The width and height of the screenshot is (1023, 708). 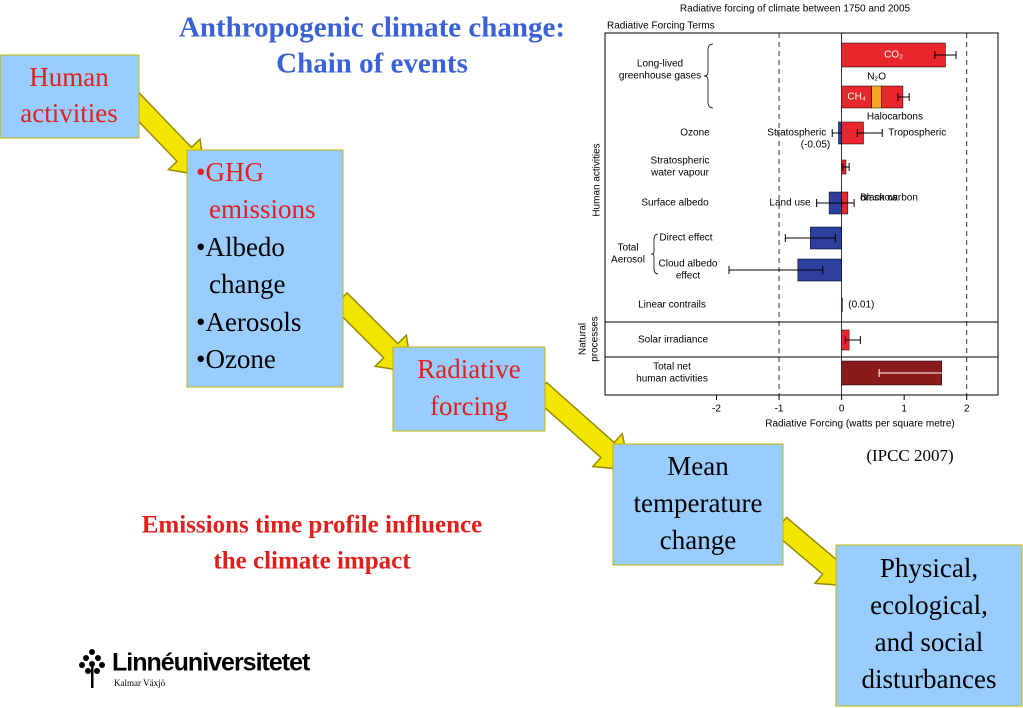 What do you see at coordinates (372, 64) in the screenshot?
I see `slide-title: Chain of events` at bounding box center [372, 64].